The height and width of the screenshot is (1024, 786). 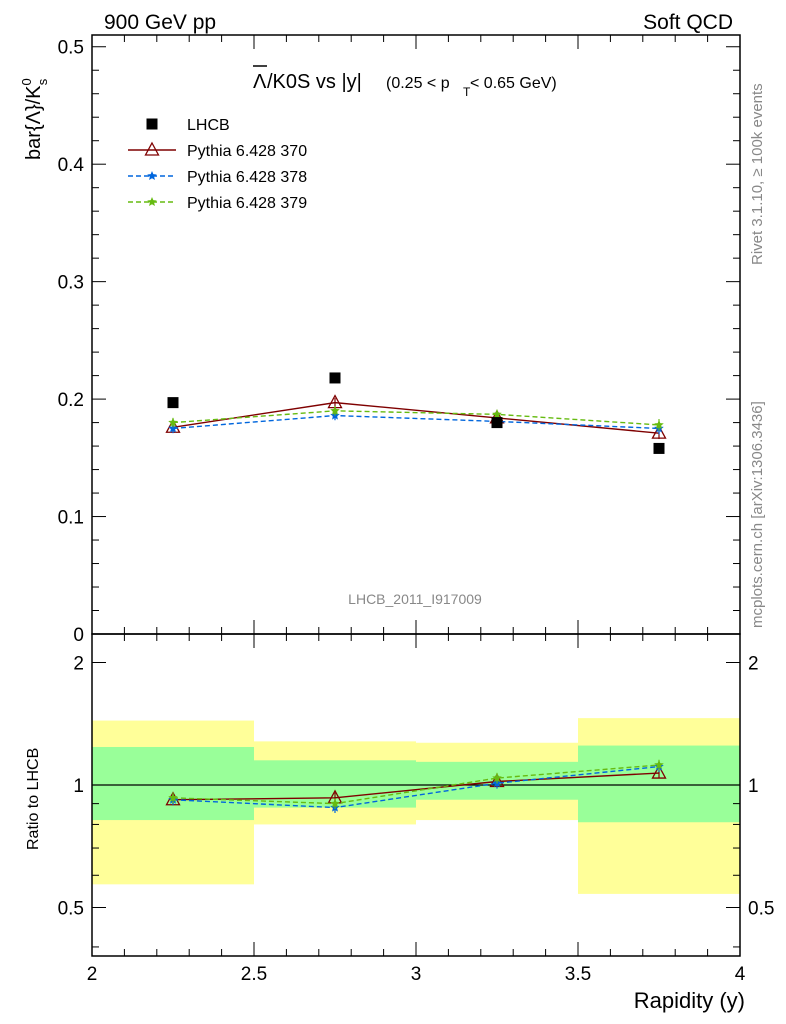 I want to click on ylabel-text: bar{Λ}/K0s, so click(x=34, y=119).